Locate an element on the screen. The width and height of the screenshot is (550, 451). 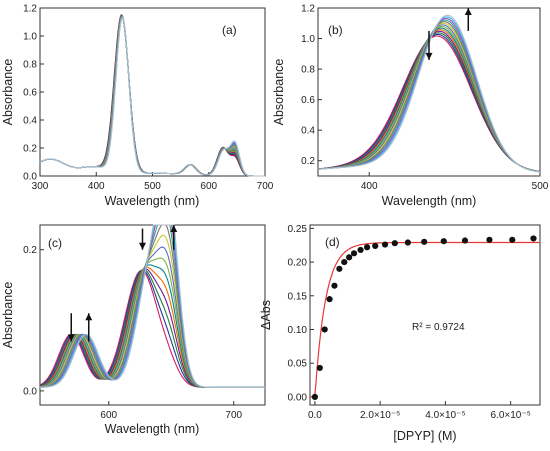
panel-d-ytick-label: 0.00 is located at coordinates (298, 397).